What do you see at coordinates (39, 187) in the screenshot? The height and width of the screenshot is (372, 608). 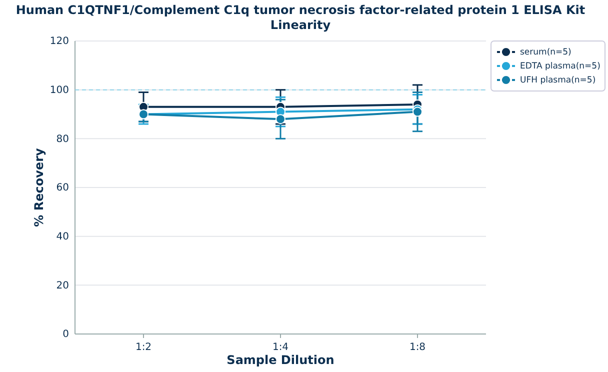 I see `y-axis-title: % Recovery` at bounding box center [39, 187].